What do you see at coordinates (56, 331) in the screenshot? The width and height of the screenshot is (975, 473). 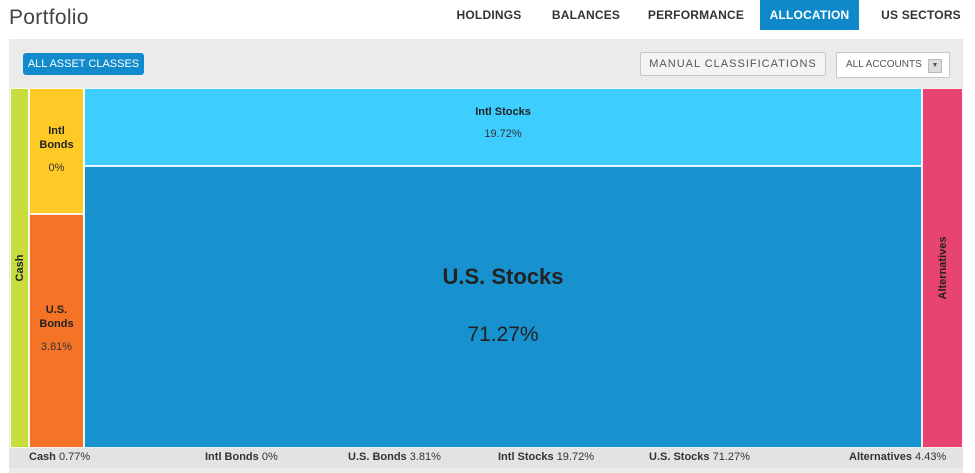 I see `tile-us-bonds: U.S. Bonds 3.81%` at bounding box center [56, 331].